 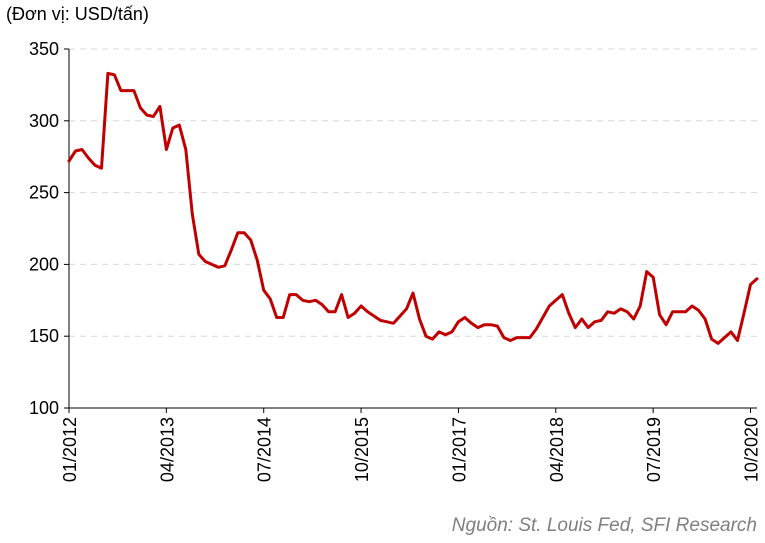 I want to click on unit-label: (Đơn vị: USD/tấn), so click(x=77, y=14).